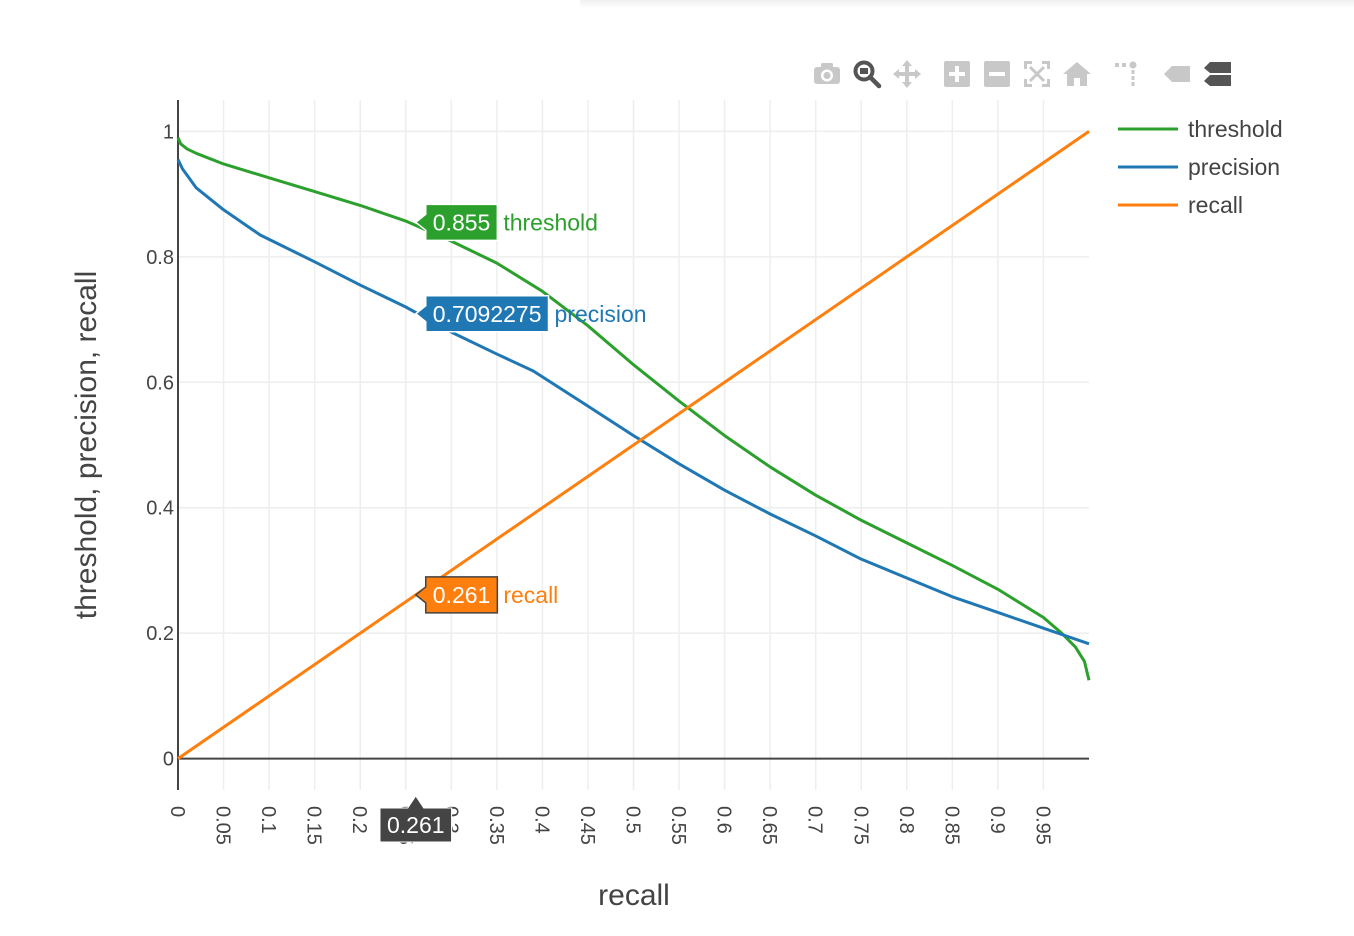  What do you see at coordinates (601, 314) in the screenshot?
I see `hover-name-precision: precision` at bounding box center [601, 314].